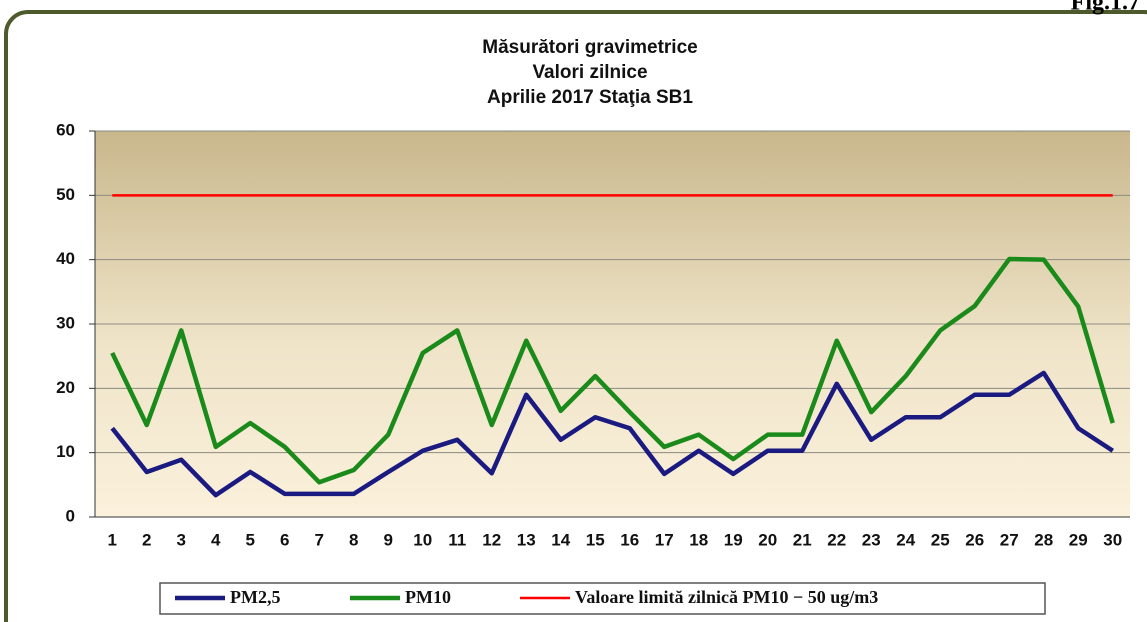 The image size is (1147, 622). Describe the element at coordinates (871, 539) in the screenshot. I see `x-tick-label: 23` at that location.